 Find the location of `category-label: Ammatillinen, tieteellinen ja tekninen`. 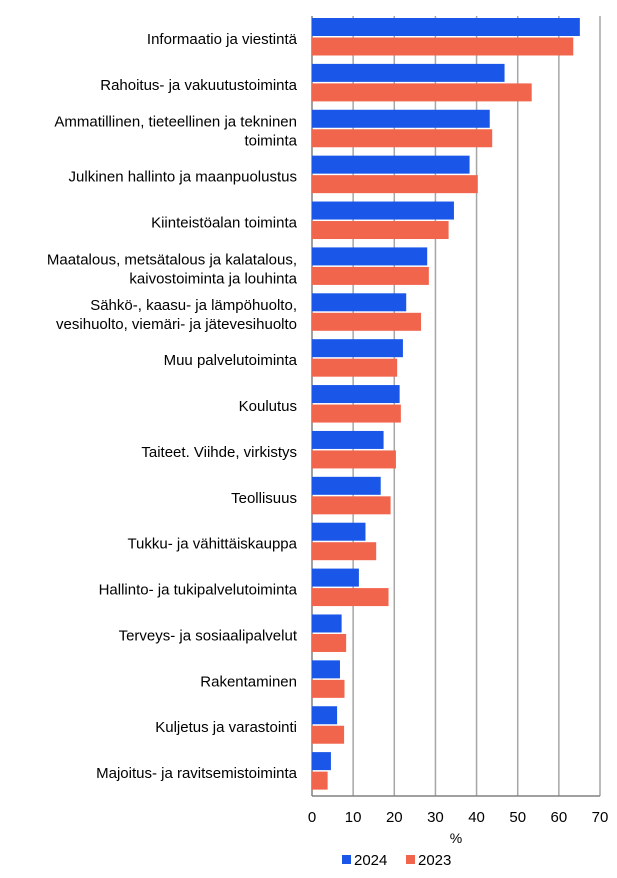

category-label: Ammatillinen, tieteellinen ja tekninen is located at coordinates (175, 122).